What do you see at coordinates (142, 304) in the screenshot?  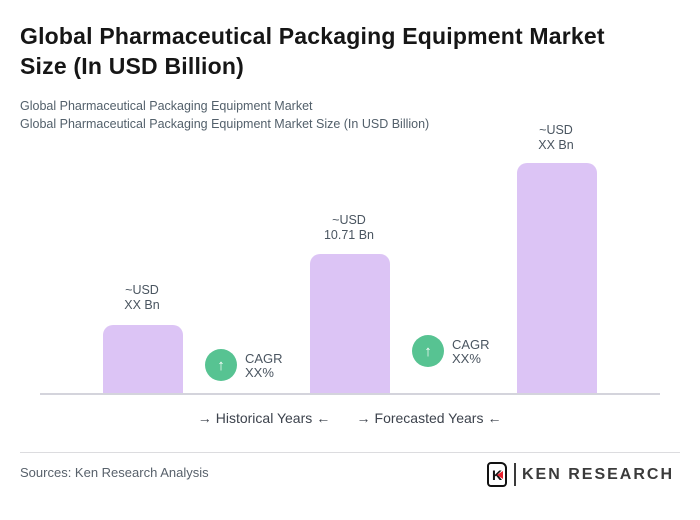 I see `bar1-label-line2: XX Bn` at bounding box center [142, 304].